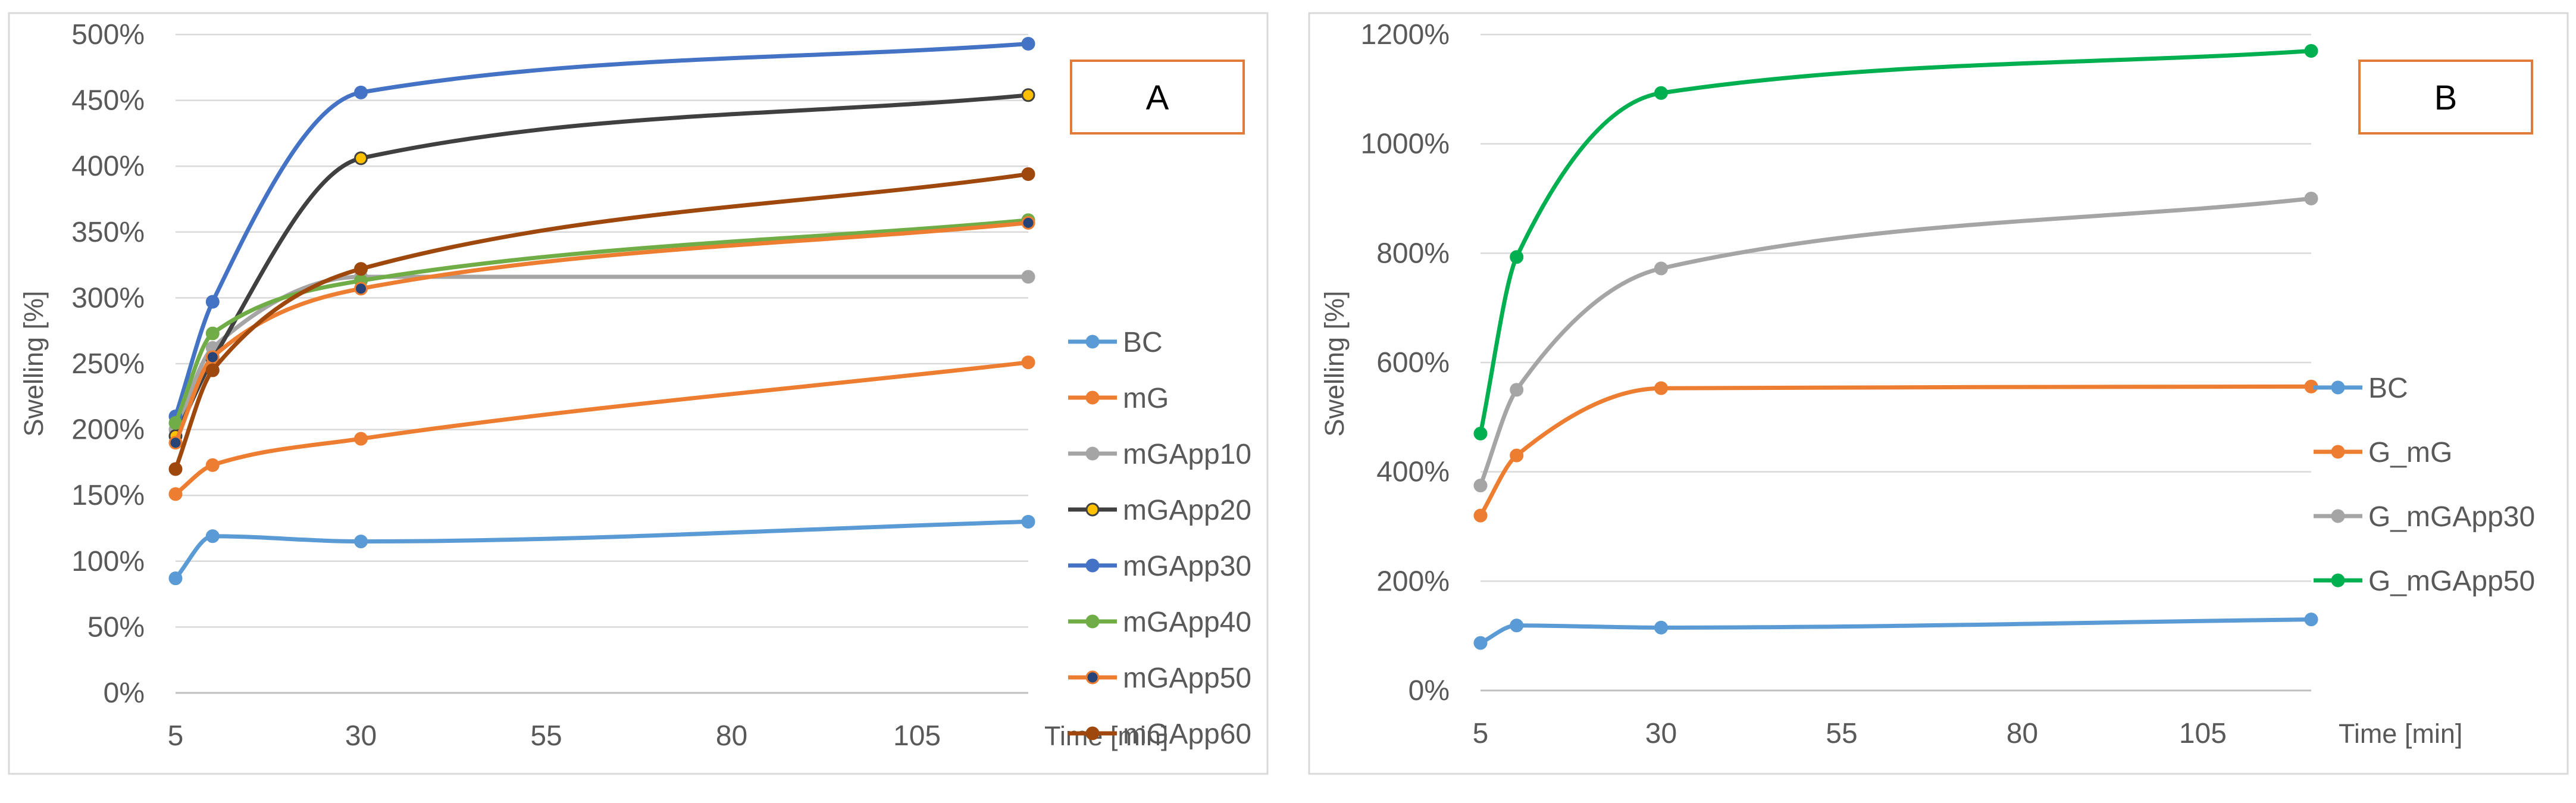 Image resolution: width=2576 pixels, height=803 pixels. What do you see at coordinates (108, 364) in the screenshot?
I see `y-tick-label: 250%` at bounding box center [108, 364].